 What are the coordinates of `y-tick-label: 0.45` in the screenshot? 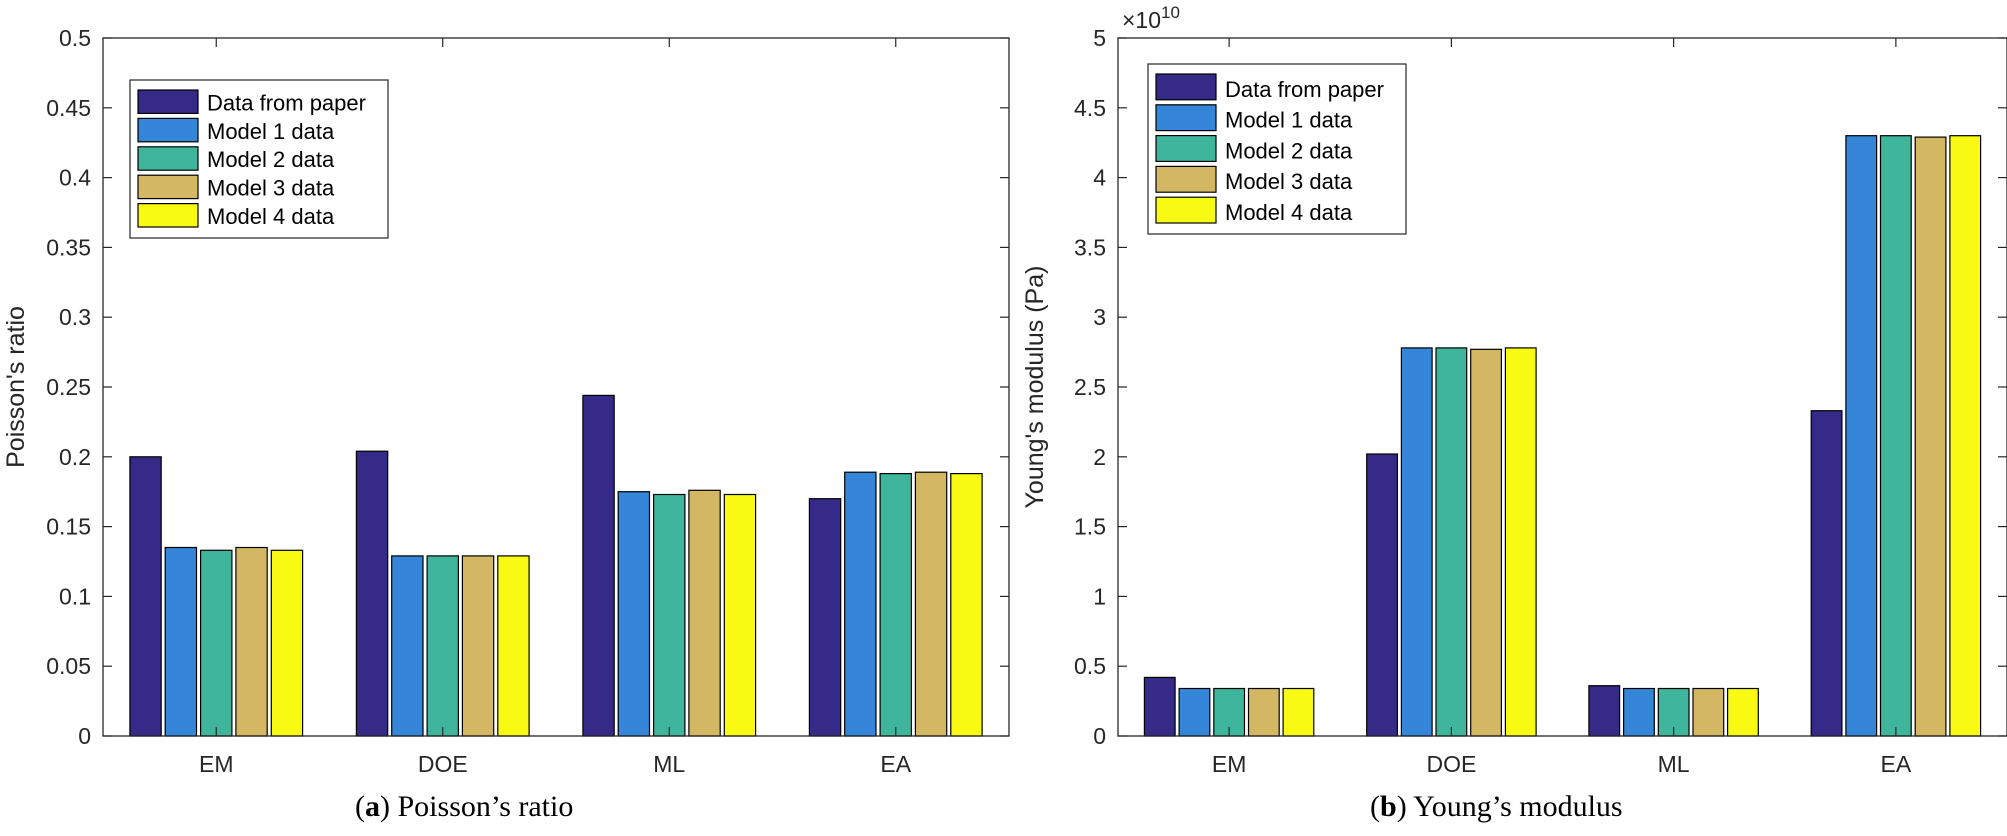 It's located at (68, 108).